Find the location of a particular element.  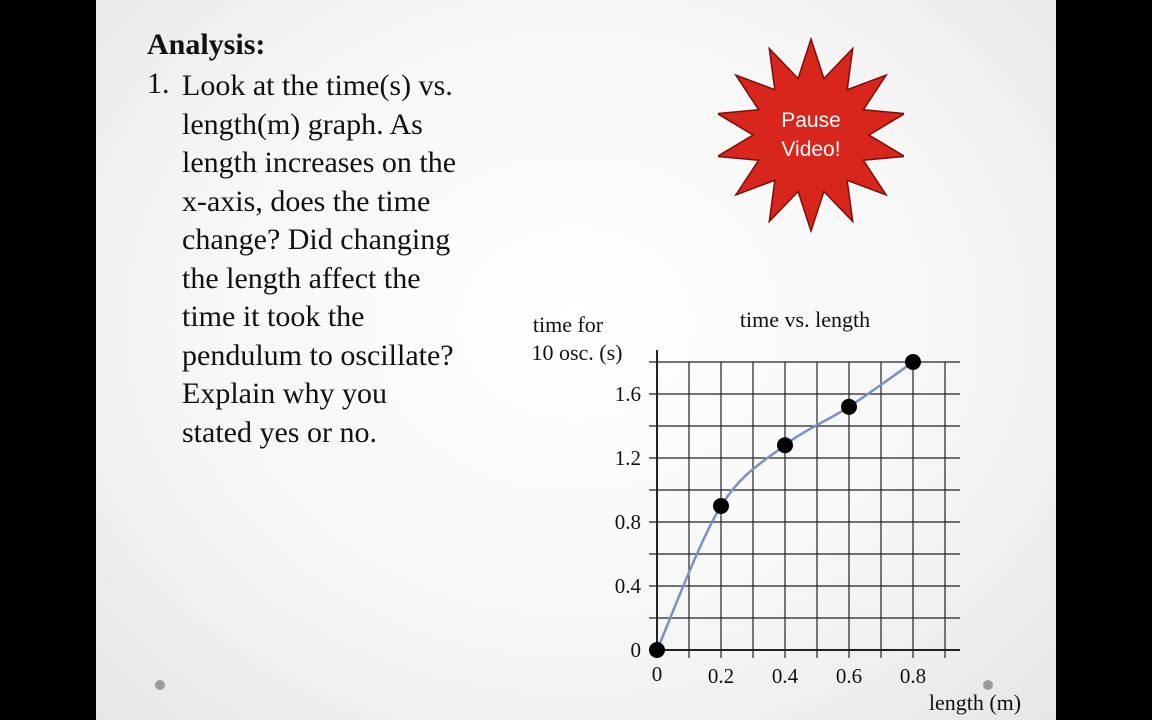

y-tick-labels: 0 0.4 0.8 1.2 1.6 is located at coordinates (628, 522).